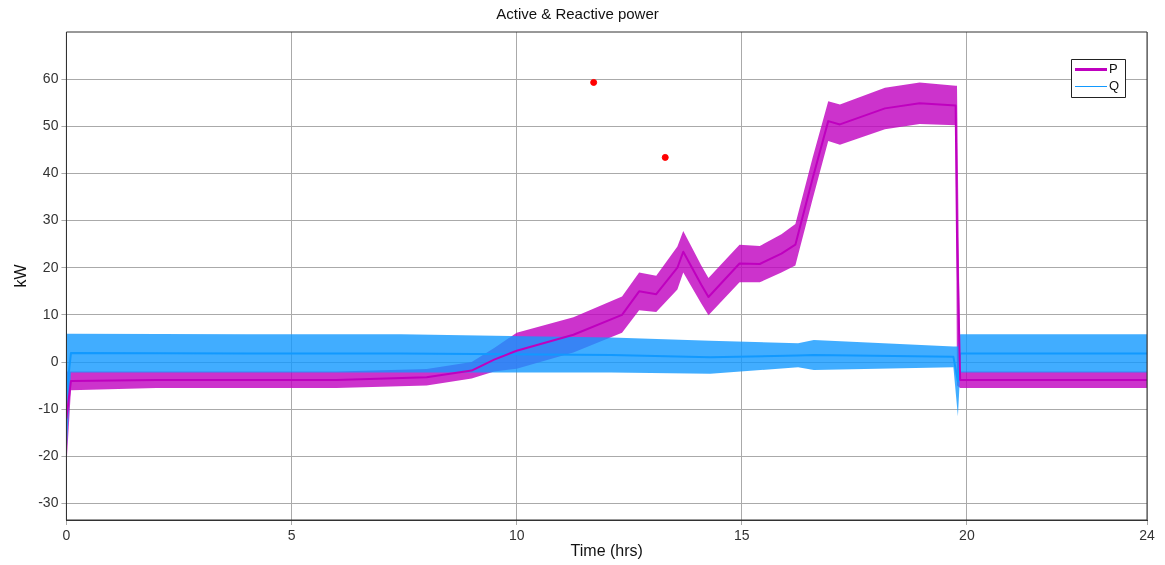  What do you see at coordinates (21, 275) in the screenshot?
I see `y-axis-title: kW` at bounding box center [21, 275].